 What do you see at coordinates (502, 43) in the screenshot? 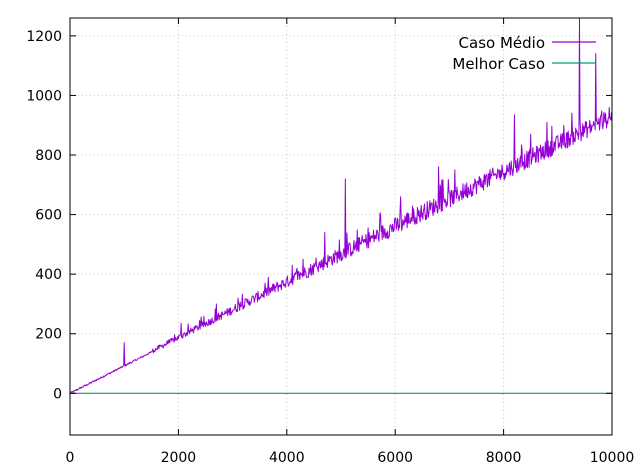
I see `legend-label-caso-medio: Caso Médio` at bounding box center [502, 43].